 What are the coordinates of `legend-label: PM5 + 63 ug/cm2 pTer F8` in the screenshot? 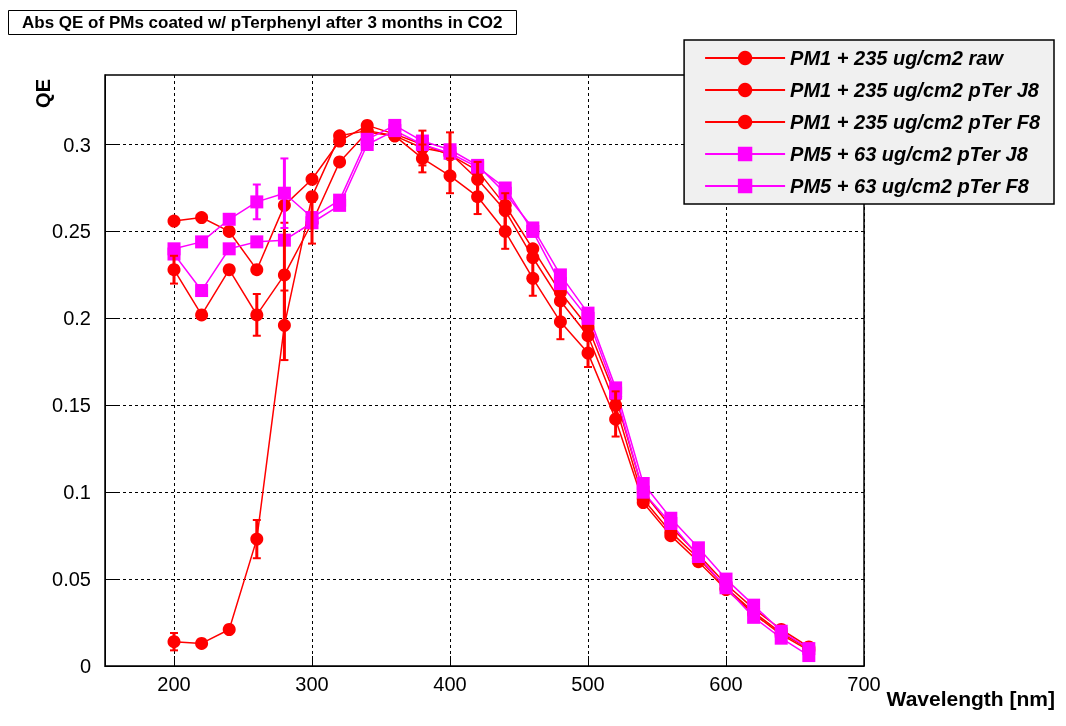 It's located at (910, 186).